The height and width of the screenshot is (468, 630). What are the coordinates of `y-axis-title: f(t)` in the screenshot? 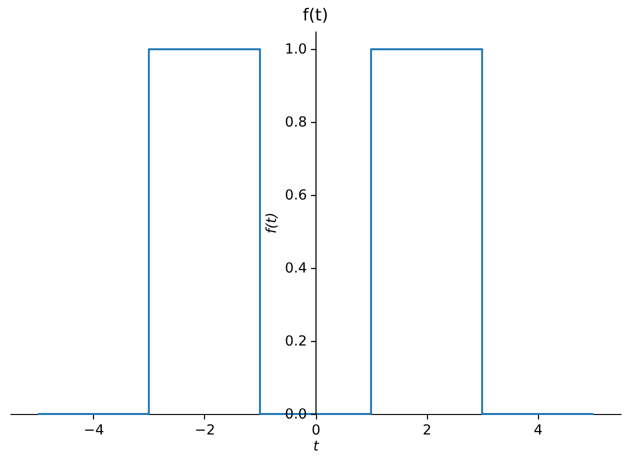 It's located at (272, 223).